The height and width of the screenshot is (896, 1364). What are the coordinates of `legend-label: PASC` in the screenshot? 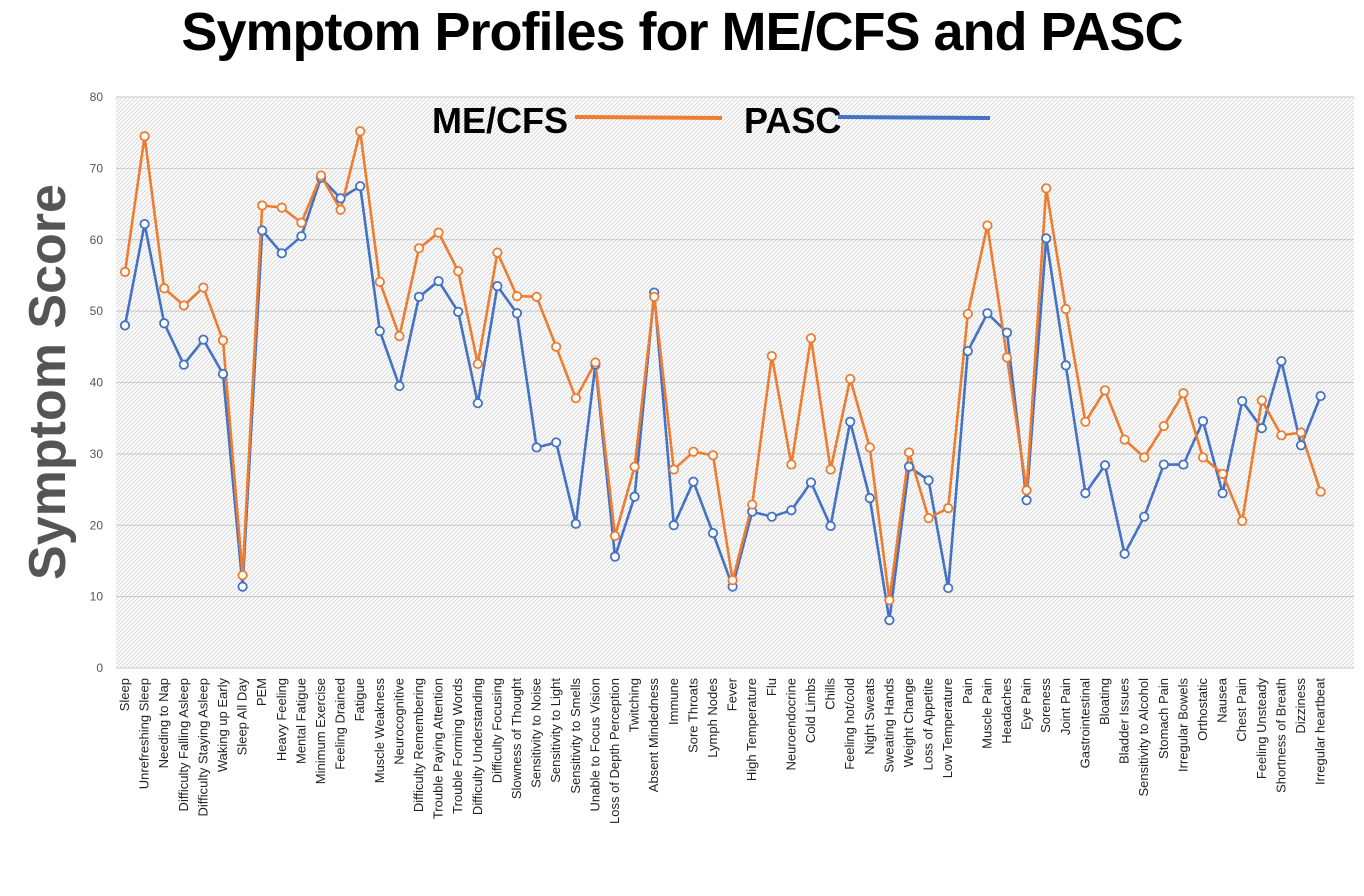 It's located at (792, 120).